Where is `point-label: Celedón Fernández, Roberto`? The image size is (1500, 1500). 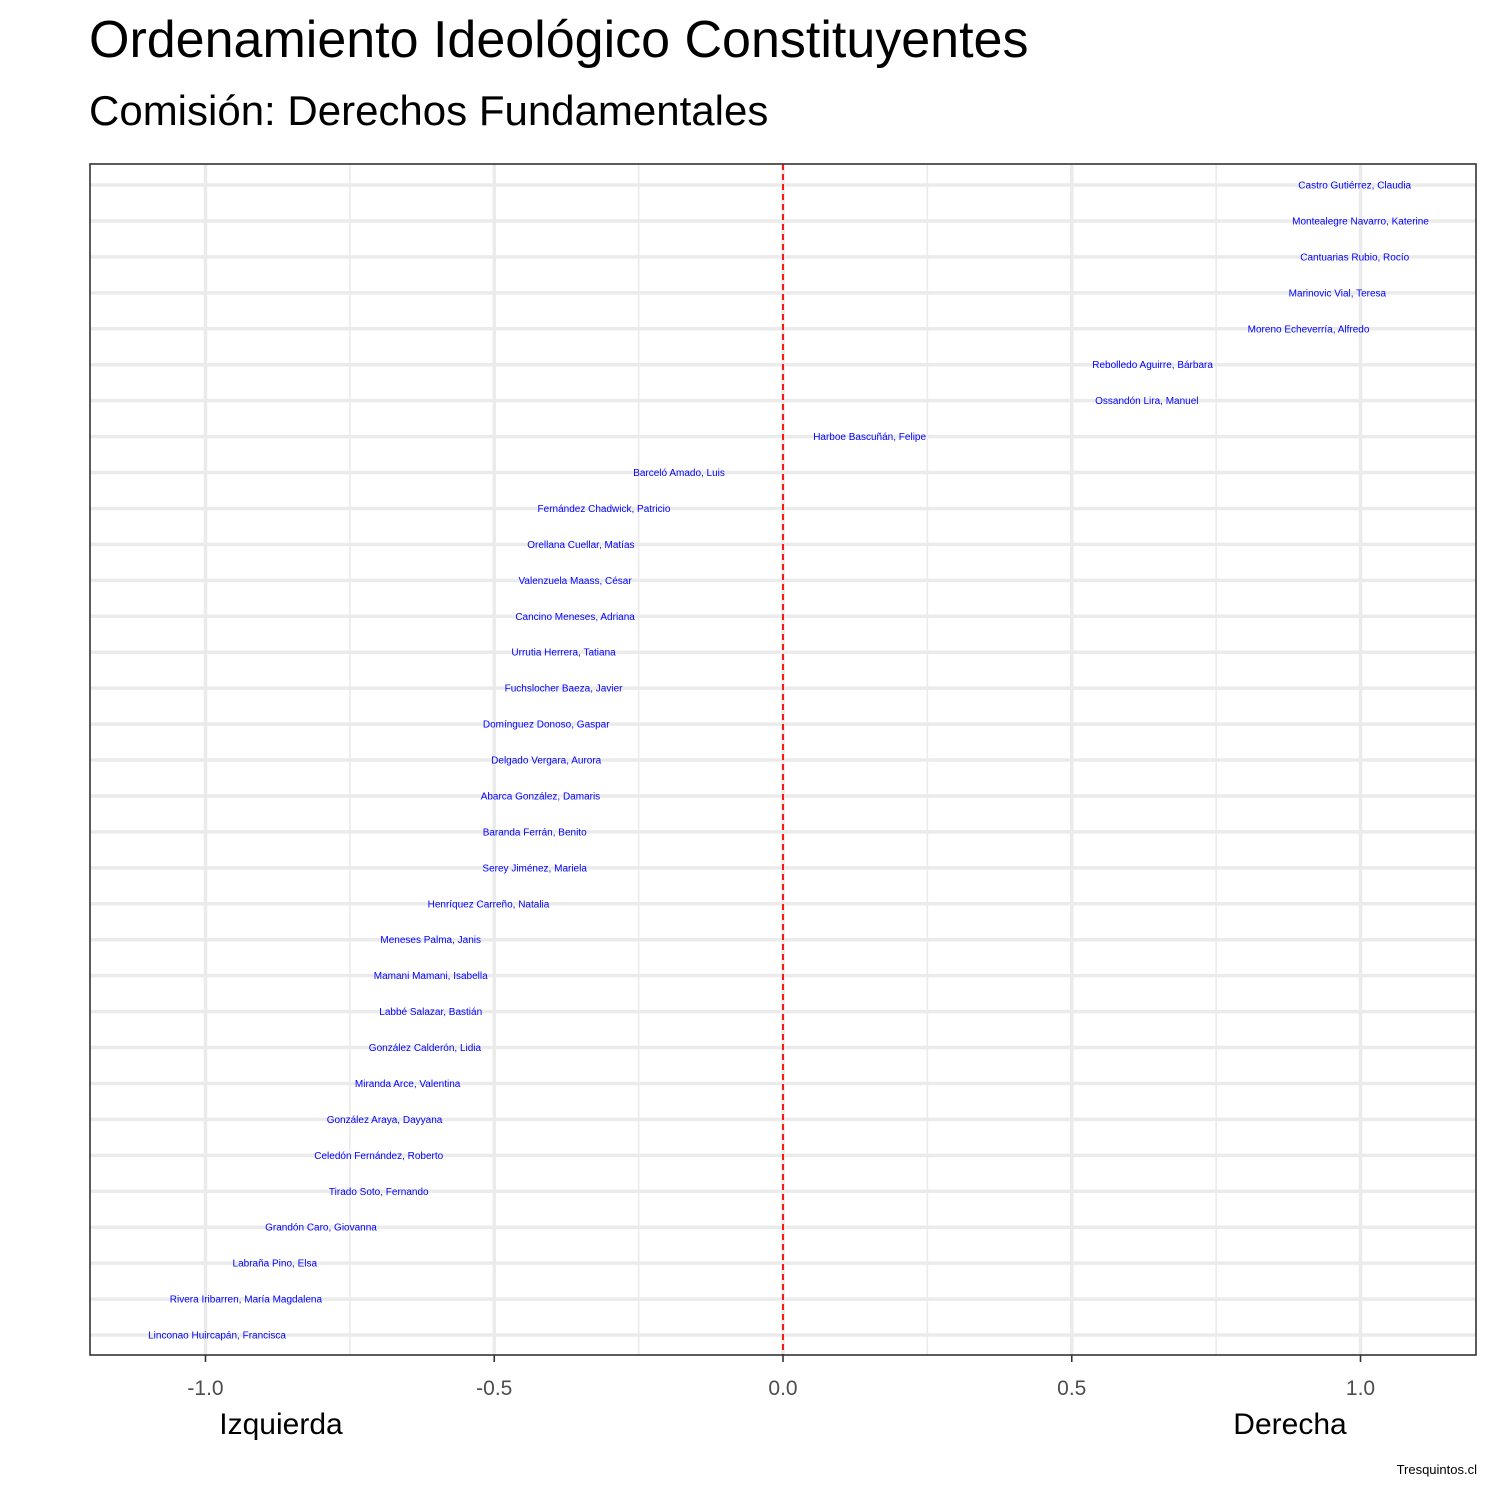 point-label: Celedón Fernández, Roberto is located at coordinates (378, 1156).